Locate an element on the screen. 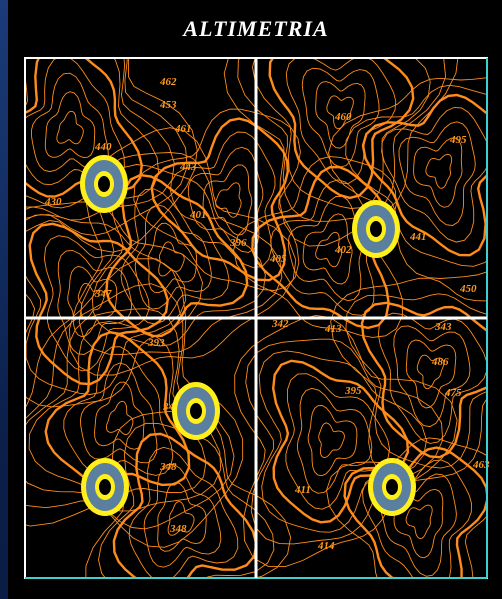  elevation-label: 414 is located at coordinates (326, 546).